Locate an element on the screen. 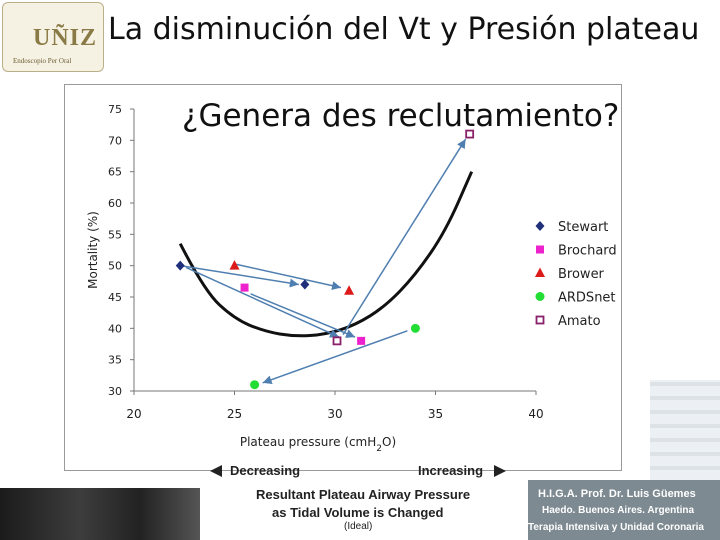 This screenshot has height=540, width=720. arrow-right-icon is located at coordinates (500, 471).